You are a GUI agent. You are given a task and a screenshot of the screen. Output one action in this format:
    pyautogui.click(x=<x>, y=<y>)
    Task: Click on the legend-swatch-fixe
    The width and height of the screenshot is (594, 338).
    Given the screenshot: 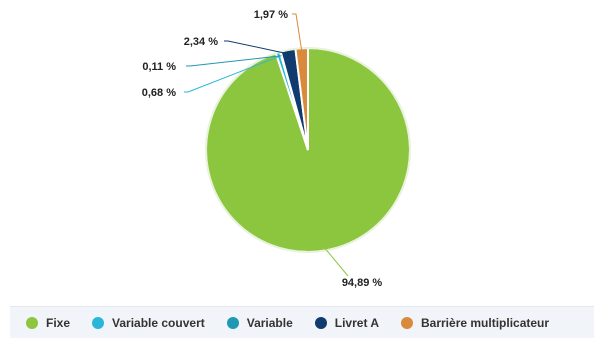 What is the action you would take?
    pyautogui.click(x=32, y=322)
    